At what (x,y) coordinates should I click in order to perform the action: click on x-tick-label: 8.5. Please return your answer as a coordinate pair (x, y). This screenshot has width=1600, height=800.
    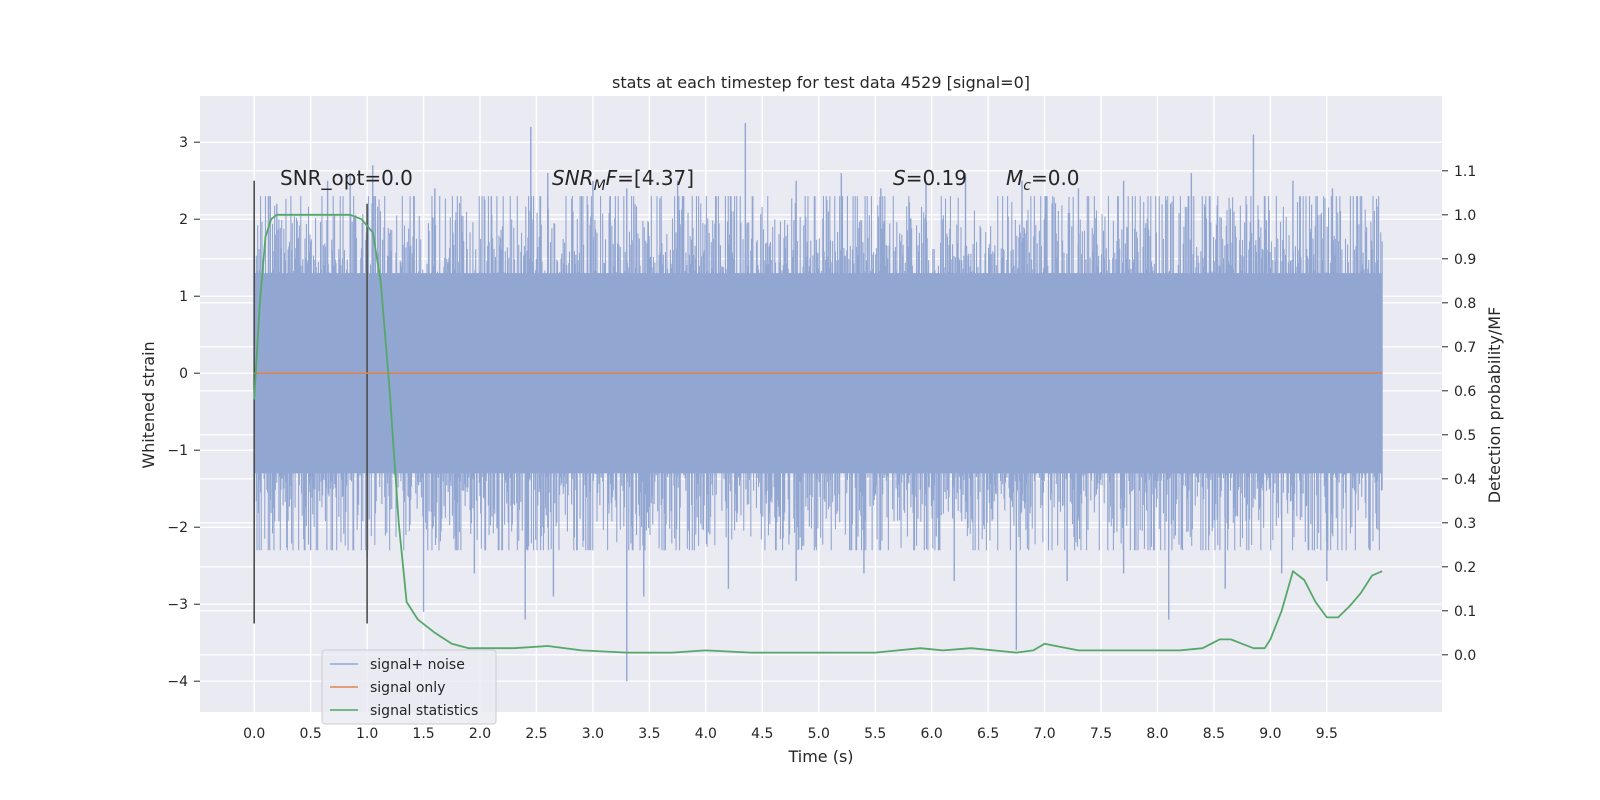
    Looking at the image, I should click on (1214, 734).